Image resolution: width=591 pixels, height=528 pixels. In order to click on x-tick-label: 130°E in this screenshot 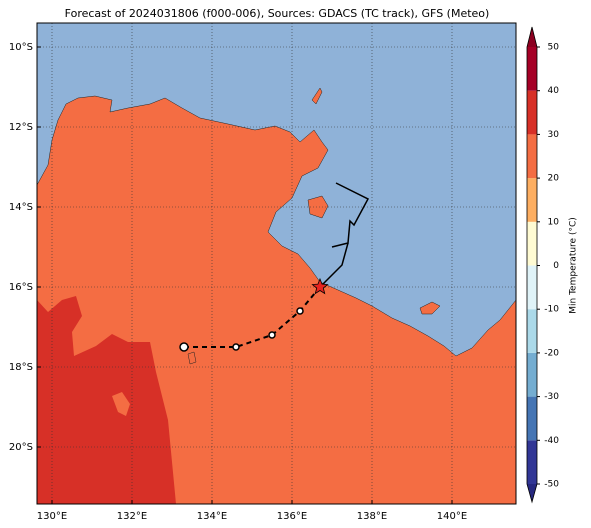, I will do `click(52, 516)`.